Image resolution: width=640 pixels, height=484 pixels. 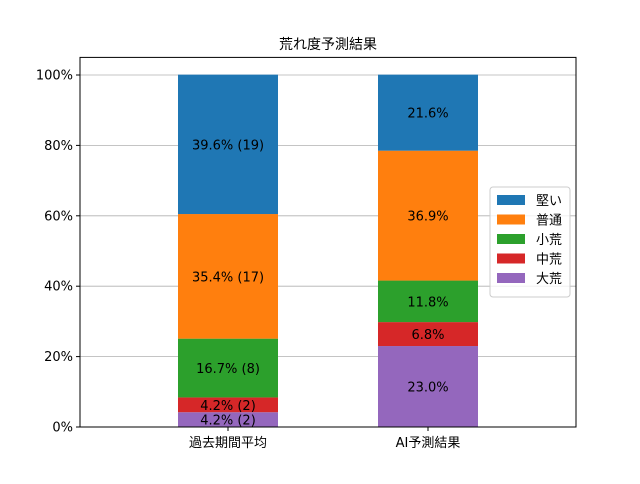 I want to click on y-axis: 0% 20% 40% 60% 80% 100%, so click(x=58, y=252).